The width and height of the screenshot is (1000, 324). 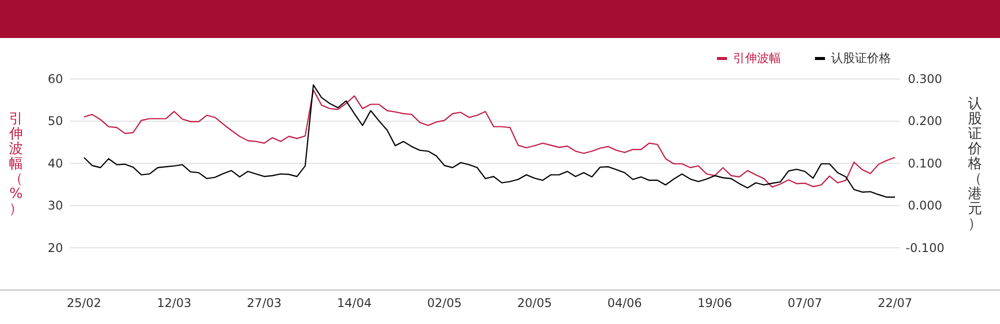 What do you see at coordinates (925, 163) in the screenshot?
I see `y2-tick-label: 0.100` at bounding box center [925, 163].